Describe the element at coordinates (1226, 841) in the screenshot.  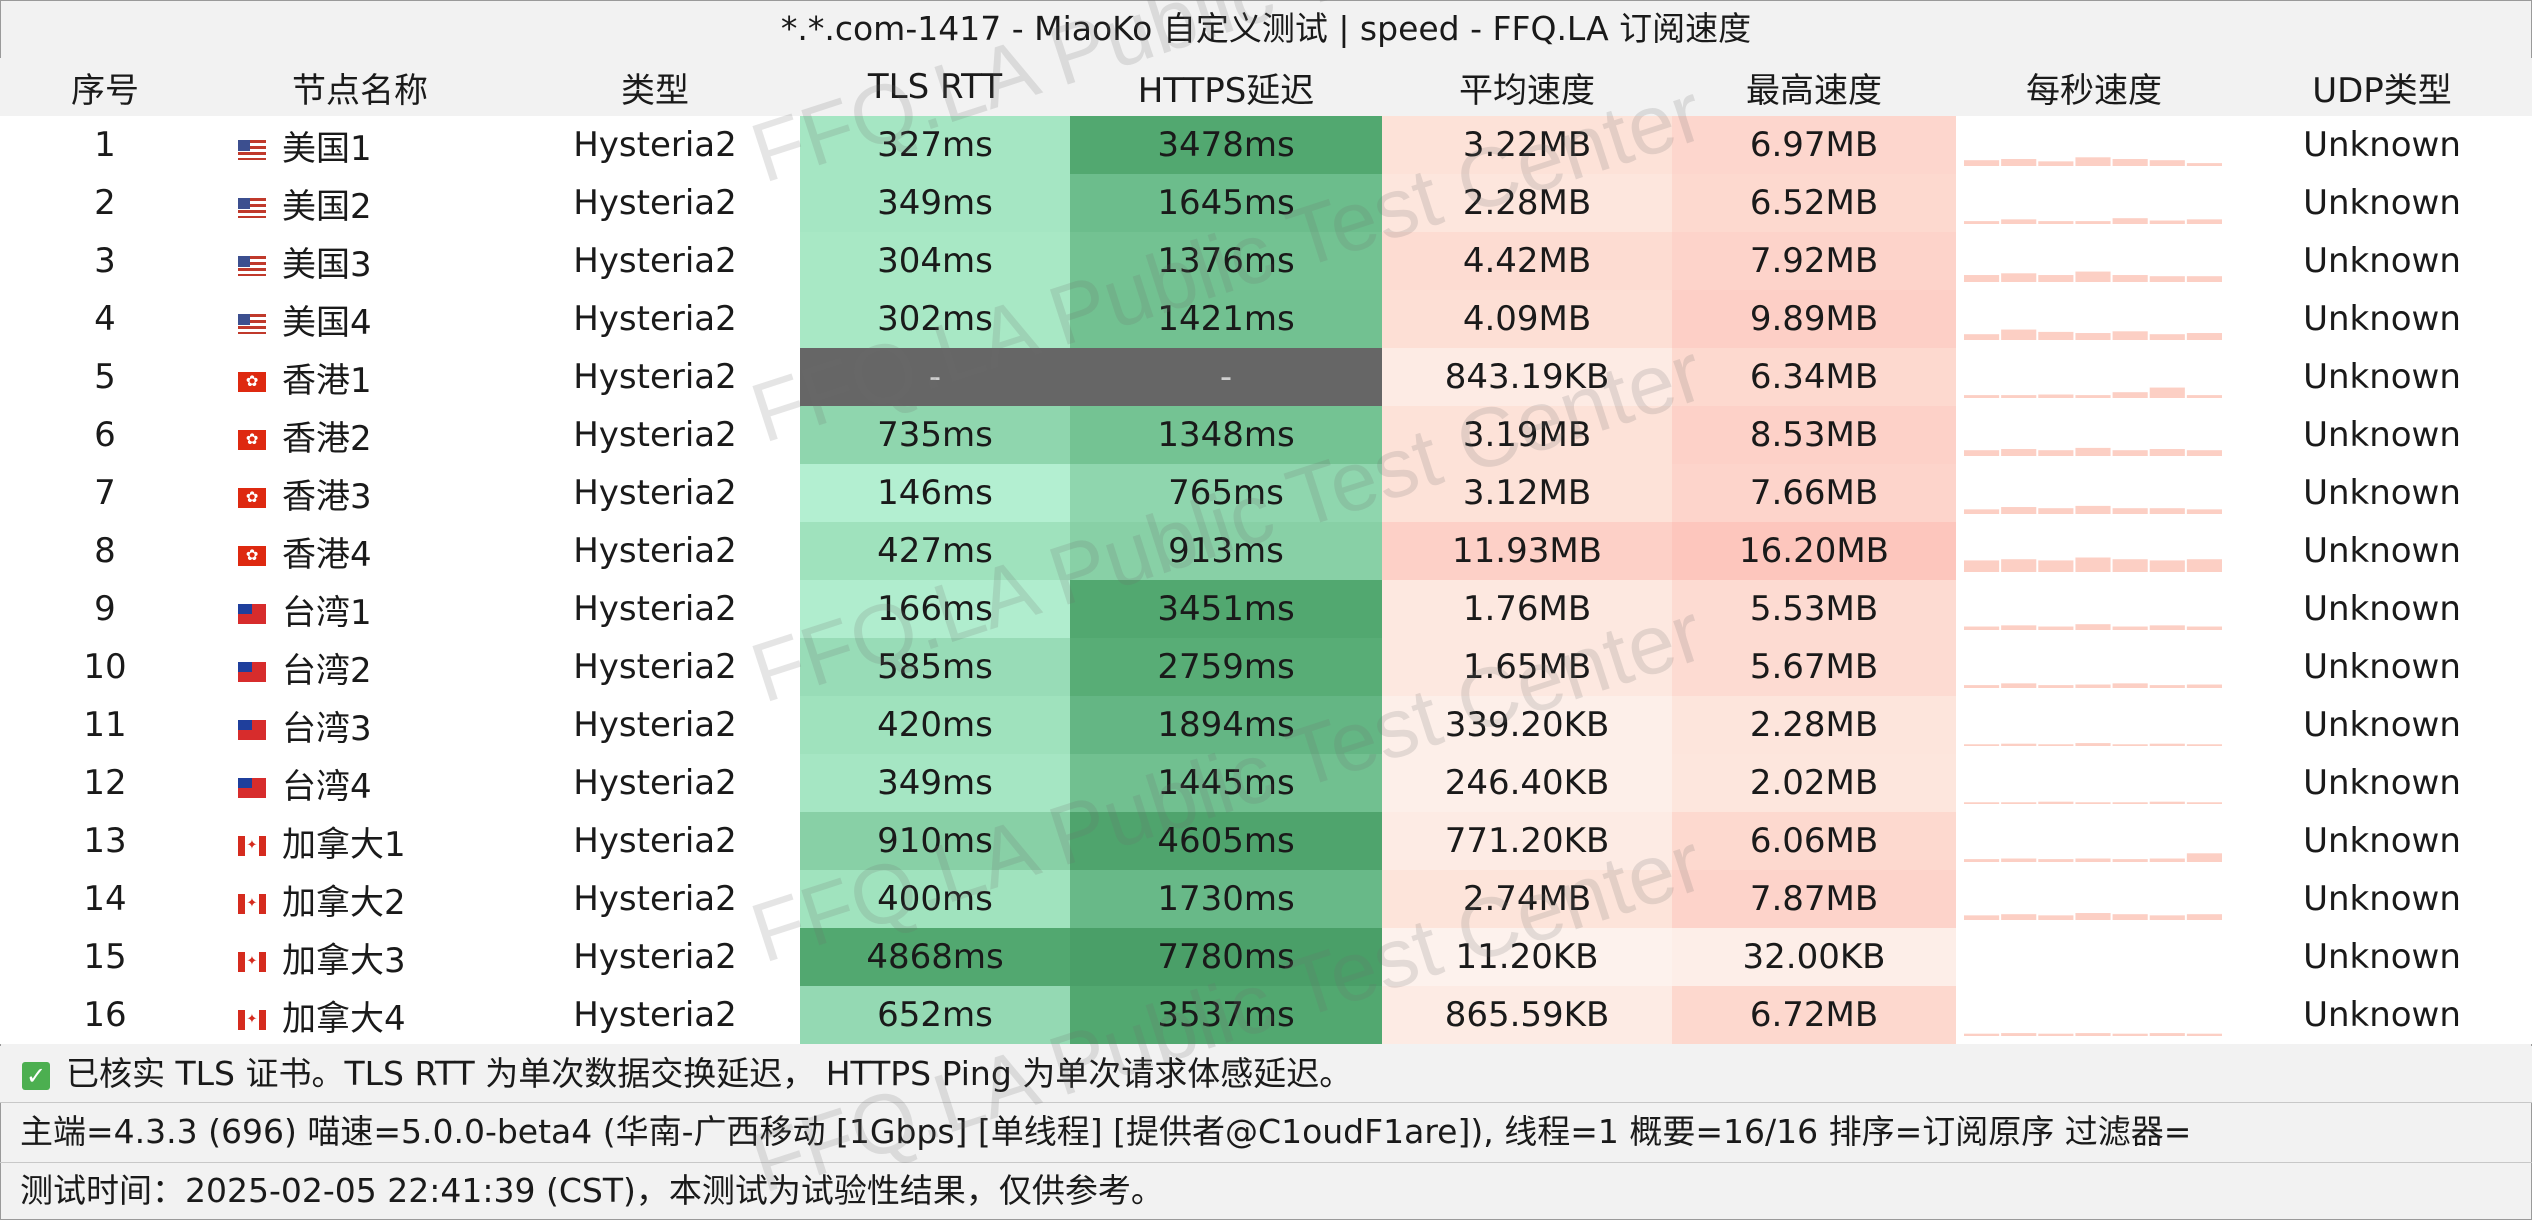
I see `cell-https-latency: 4605ms` at that location.